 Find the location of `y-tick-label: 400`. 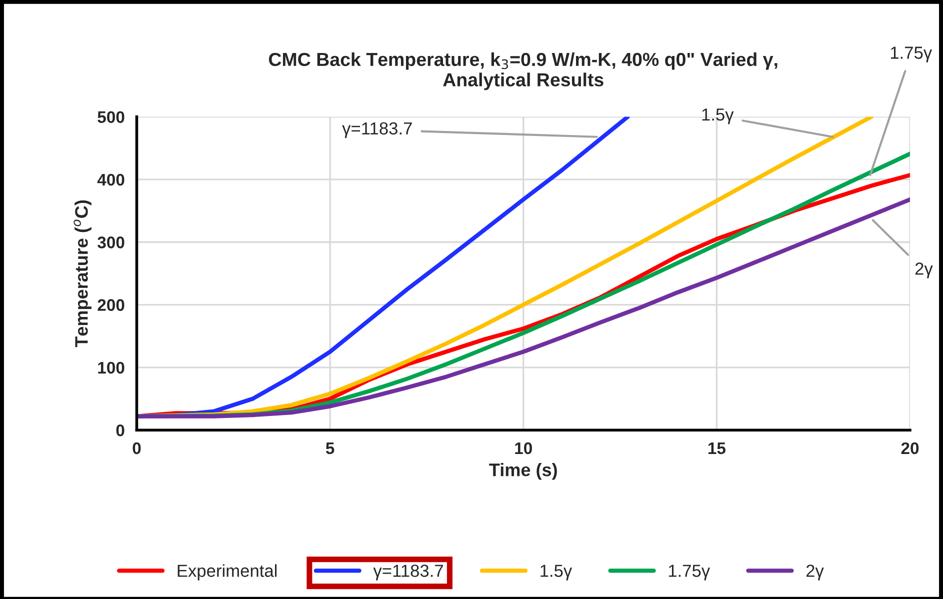

y-tick-label: 400 is located at coordinates (110, 180).